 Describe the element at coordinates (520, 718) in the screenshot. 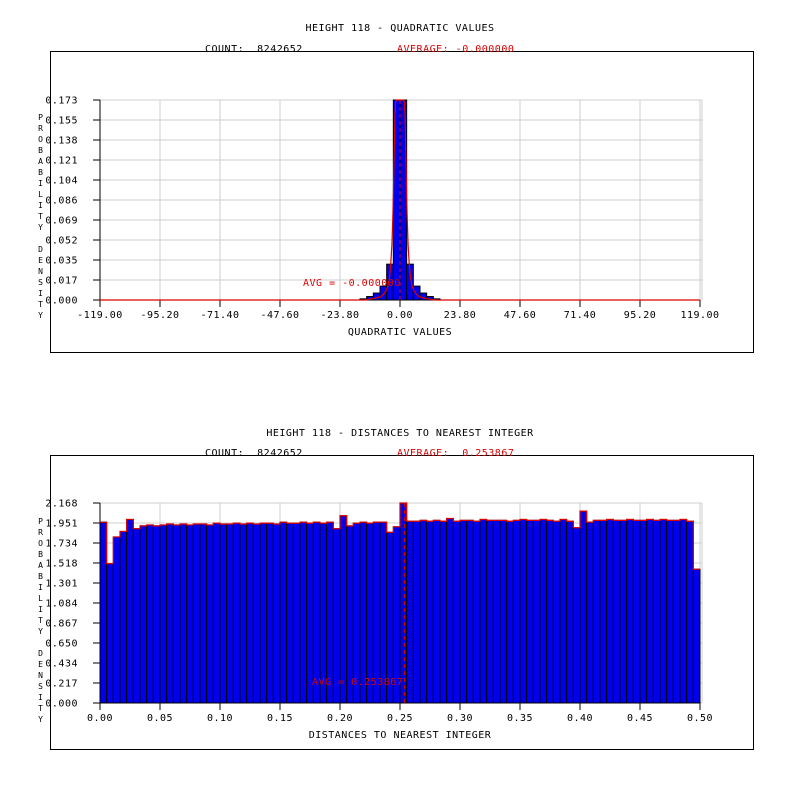

I see `x-tick-label: 0.35` at that location.